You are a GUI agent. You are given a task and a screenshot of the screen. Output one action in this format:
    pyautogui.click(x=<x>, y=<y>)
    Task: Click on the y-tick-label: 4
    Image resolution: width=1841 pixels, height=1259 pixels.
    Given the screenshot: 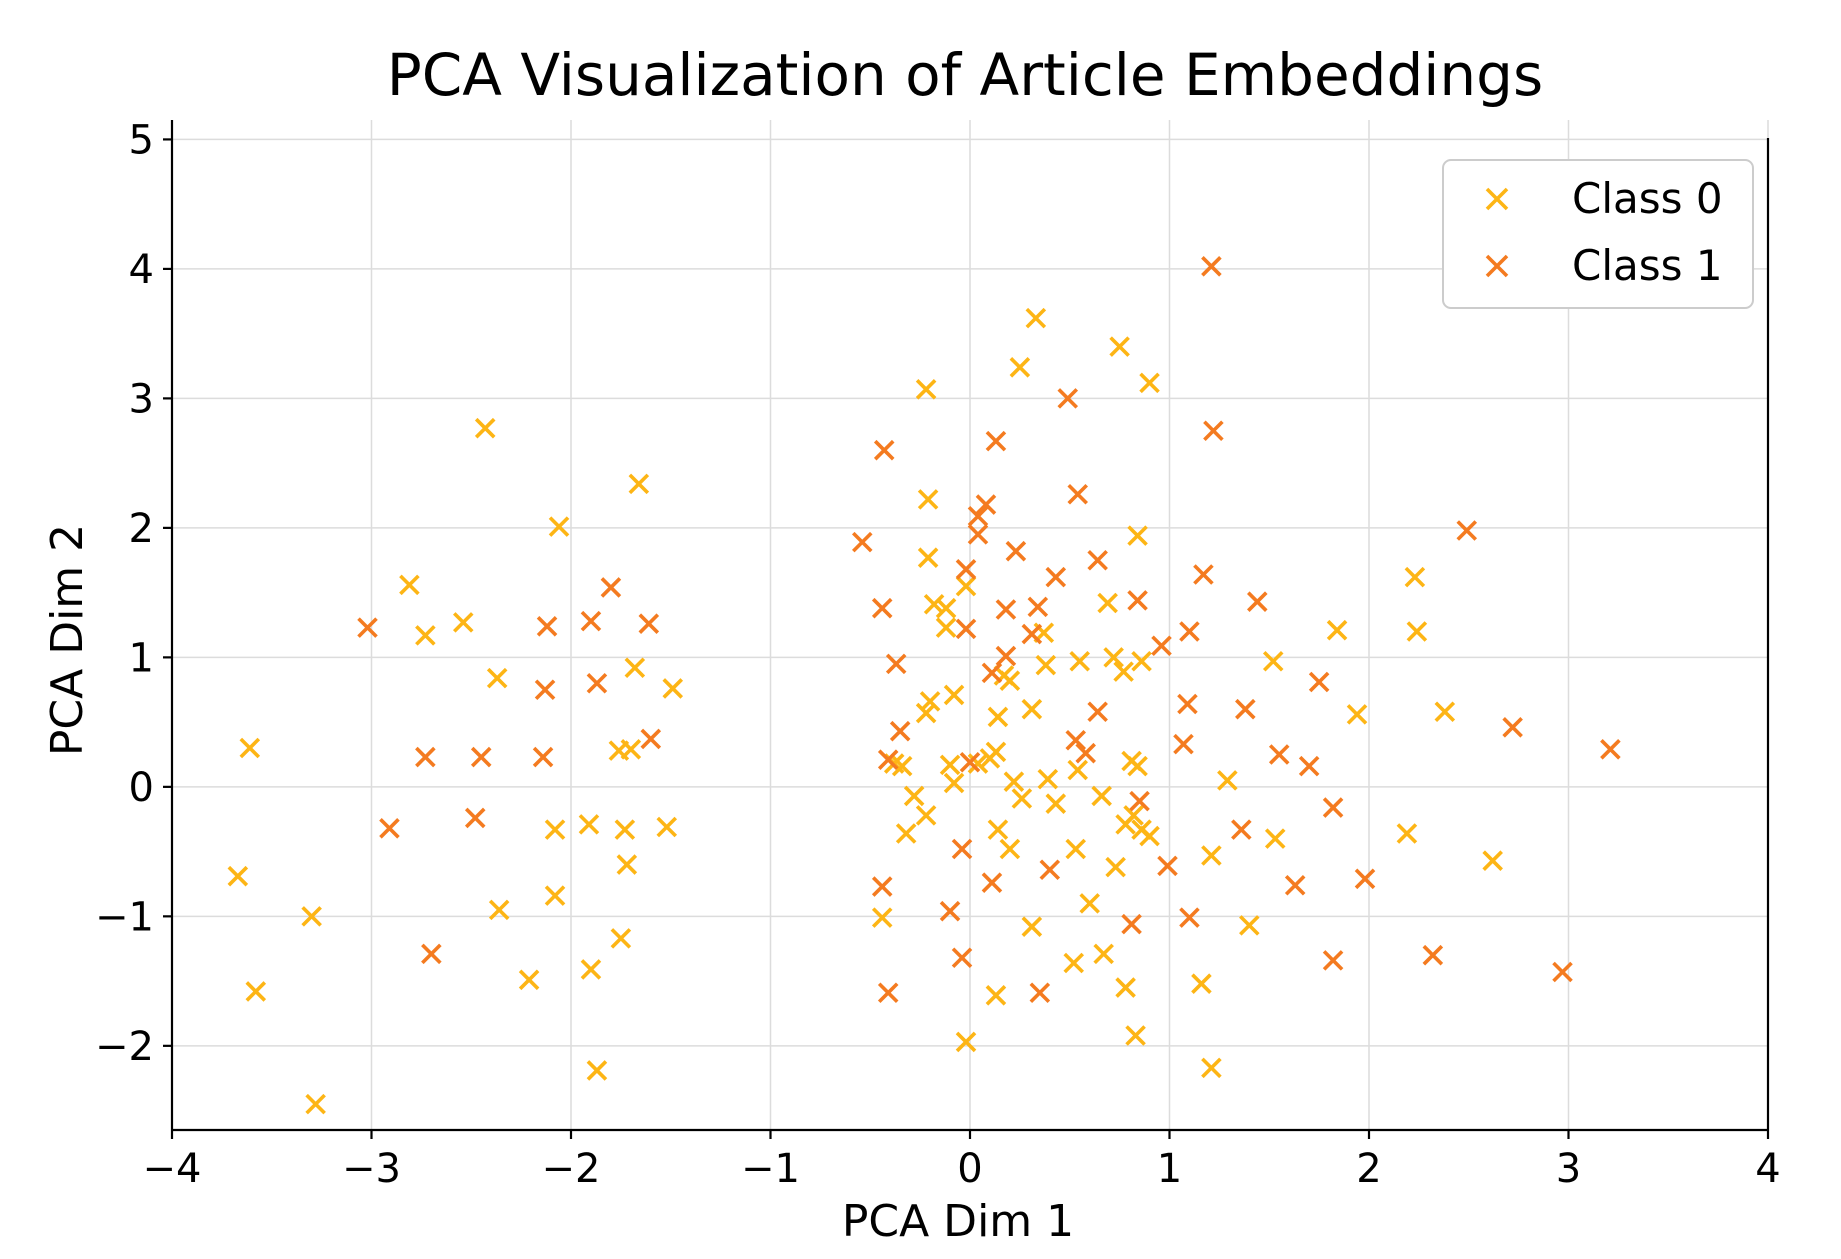 What is the action you would take?
    pyautogui.click(x=141, y=270)
    